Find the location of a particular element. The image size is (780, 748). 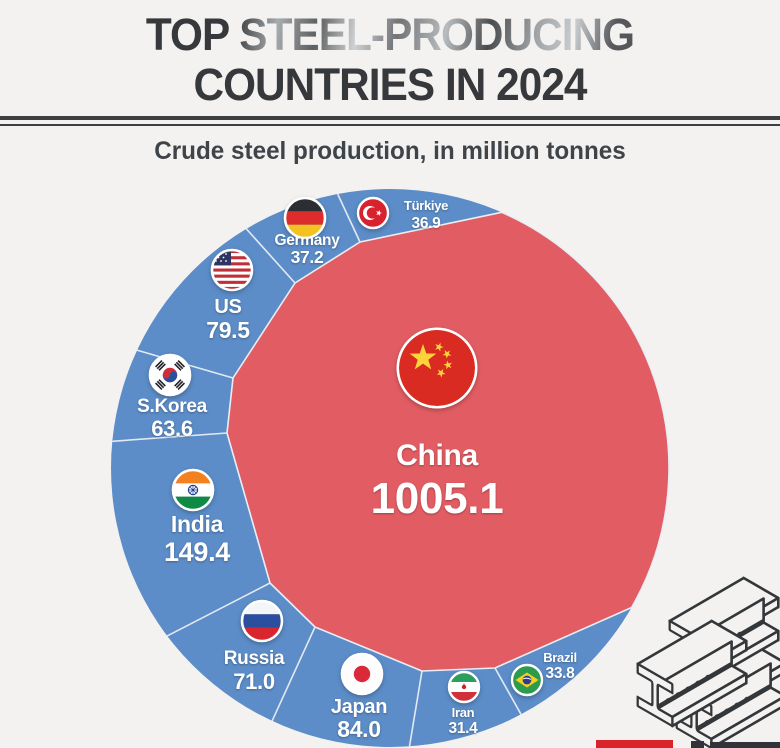

segment-label-japan: Japan 84.0 is located at coordinates (359, 719).